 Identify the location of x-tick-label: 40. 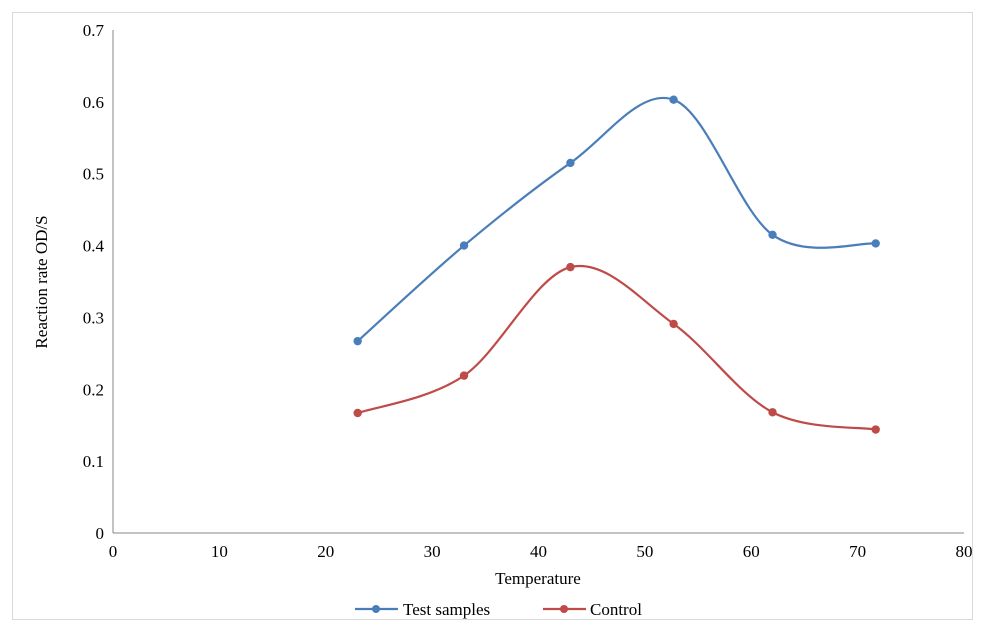
(538, 551).